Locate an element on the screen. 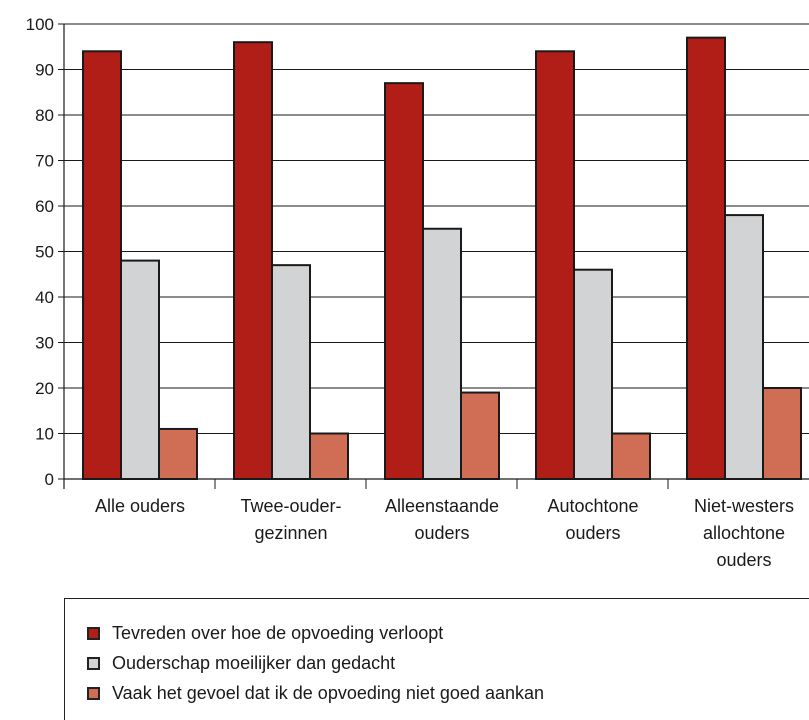 This screenshot has height=720, width=809. y-tick-label: 50 is located at coordinates (44, 252).